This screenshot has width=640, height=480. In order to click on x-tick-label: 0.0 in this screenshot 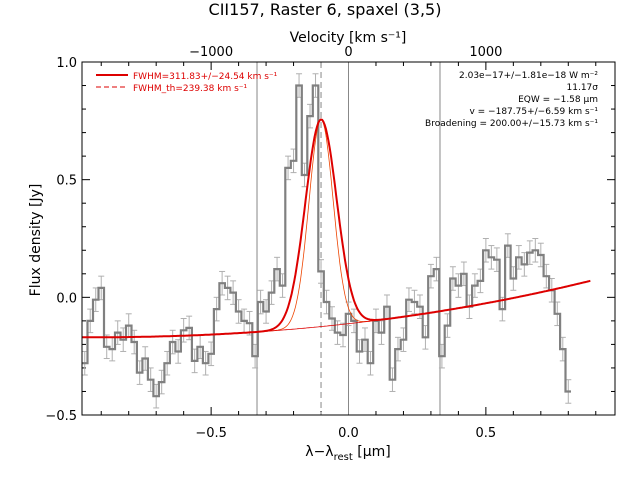, I will do `click(348, 433)`.